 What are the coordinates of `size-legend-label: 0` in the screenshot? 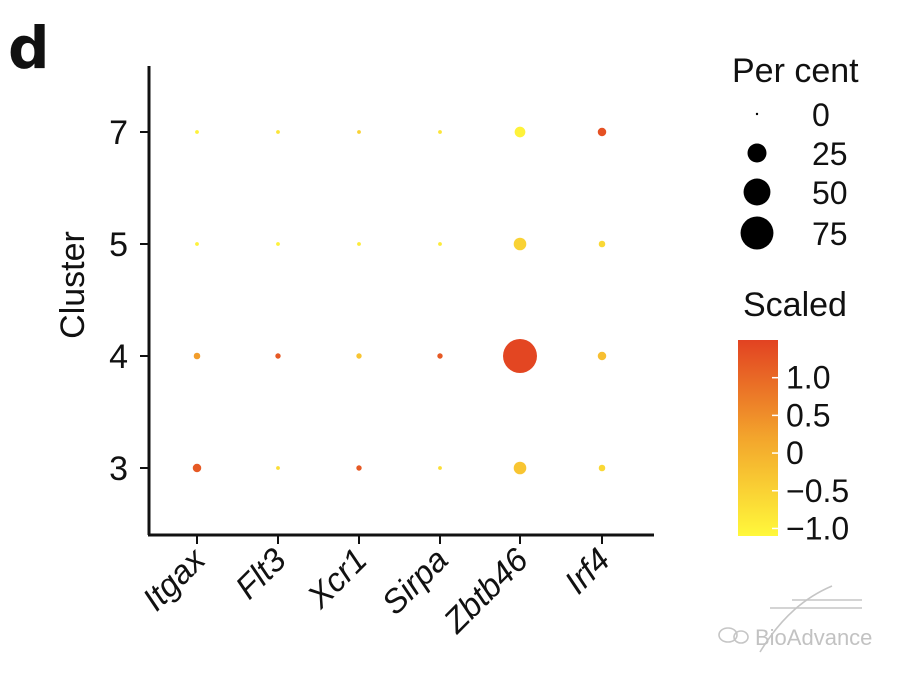 It's located at (821, 115).